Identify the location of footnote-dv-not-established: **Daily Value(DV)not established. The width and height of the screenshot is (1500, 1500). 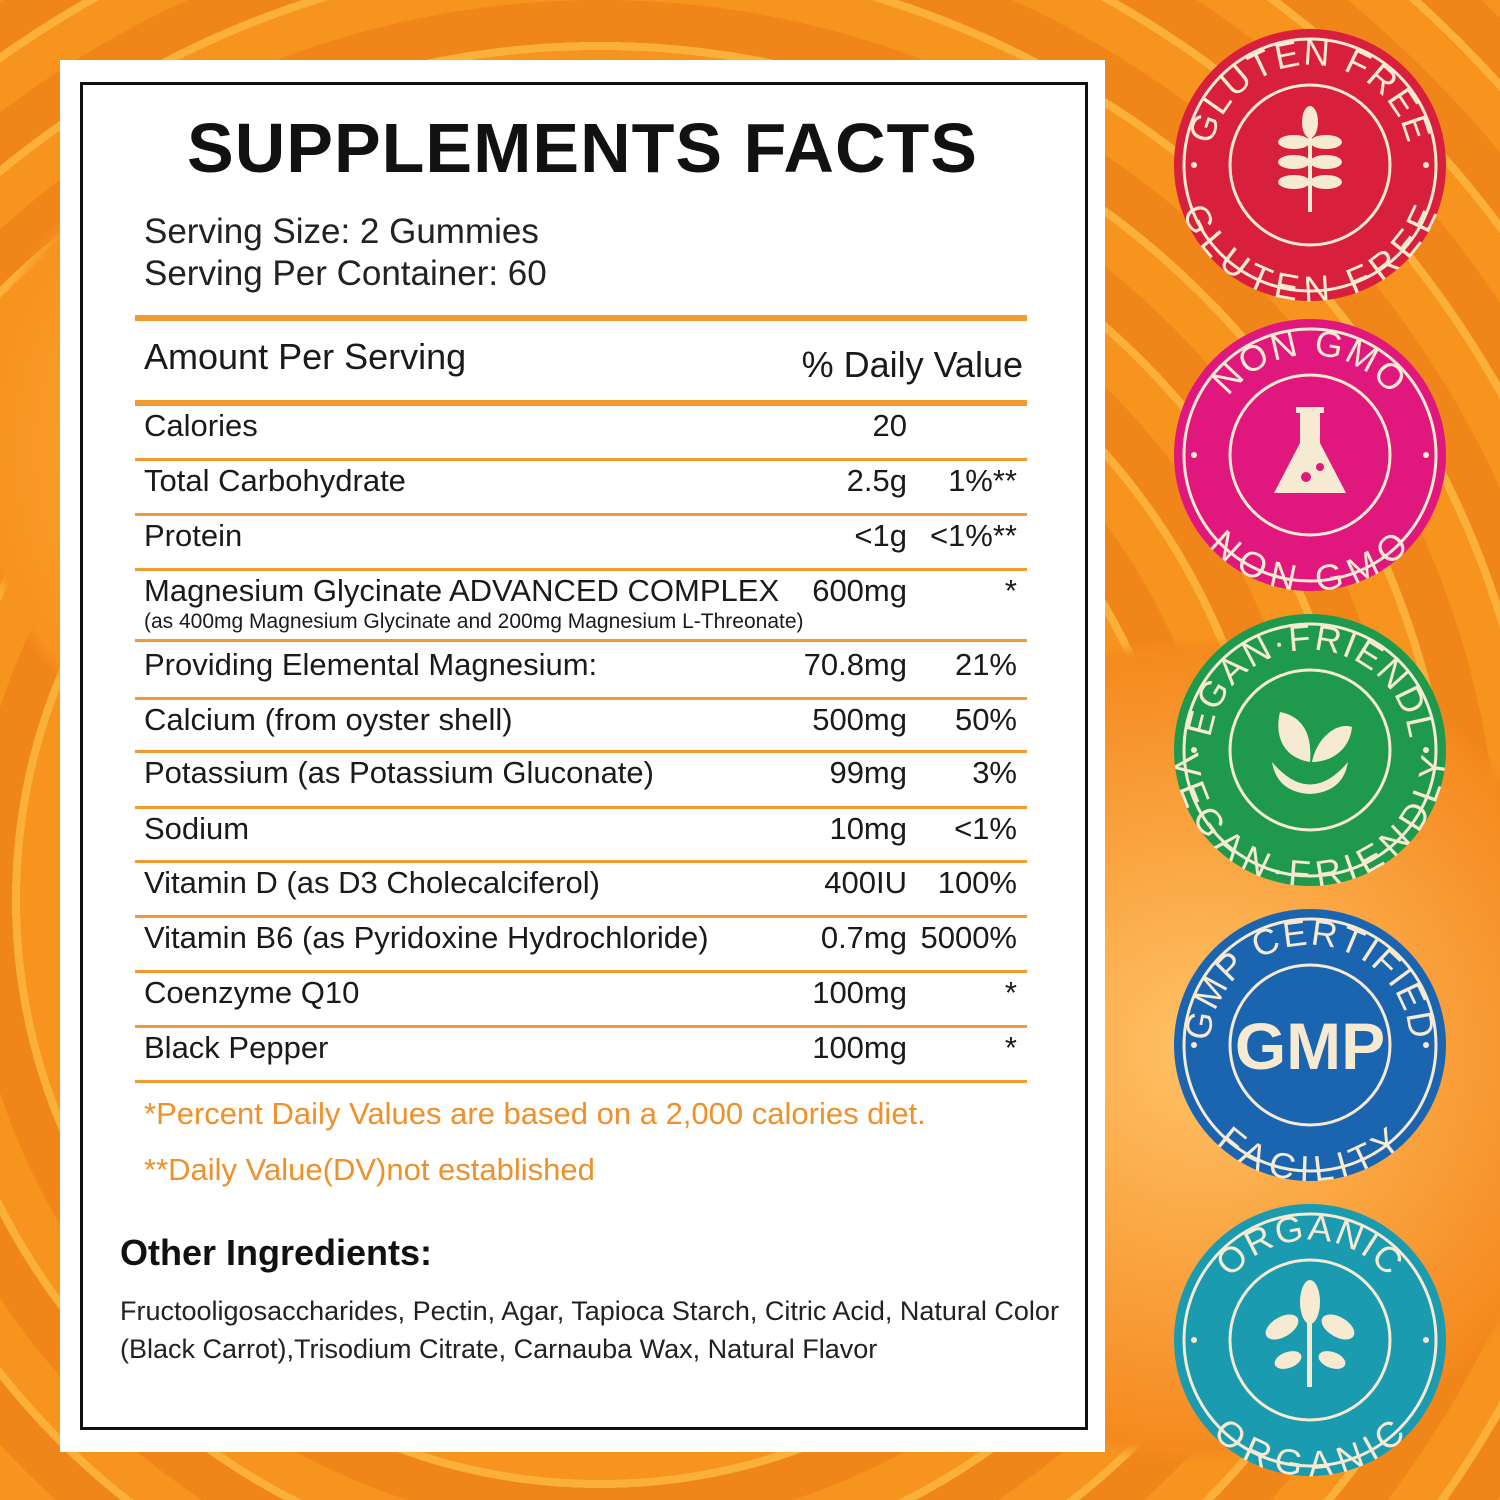
(369, 1169).